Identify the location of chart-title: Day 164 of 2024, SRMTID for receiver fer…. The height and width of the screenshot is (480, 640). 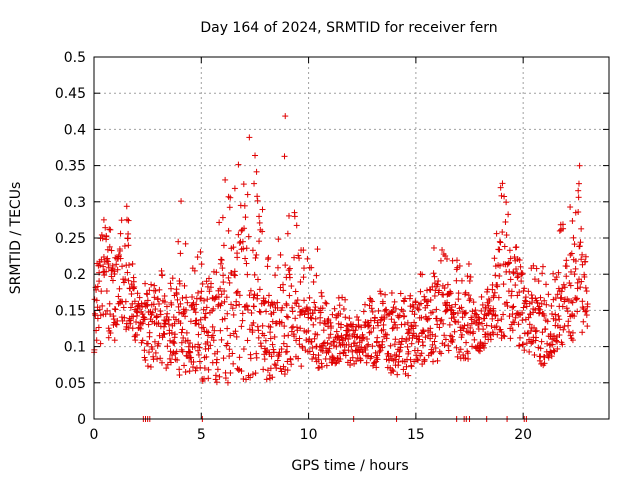
(348, 28).